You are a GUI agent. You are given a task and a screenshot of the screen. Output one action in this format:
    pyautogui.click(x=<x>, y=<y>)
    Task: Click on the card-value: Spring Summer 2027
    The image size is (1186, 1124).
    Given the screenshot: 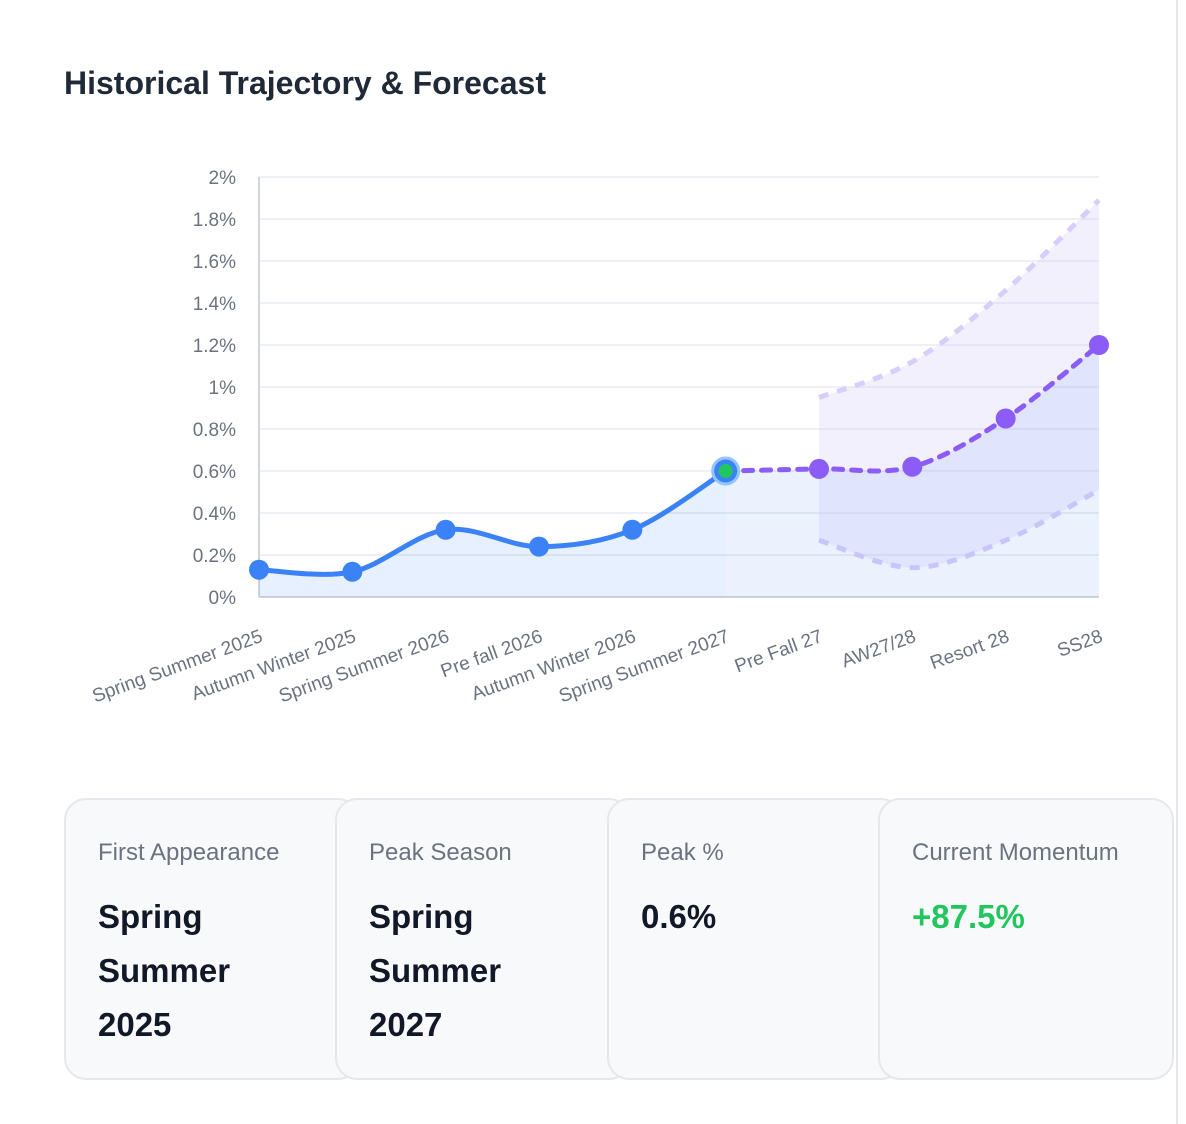 What is the action you would take?
    pyautogui.click(x=435, y=970)
    